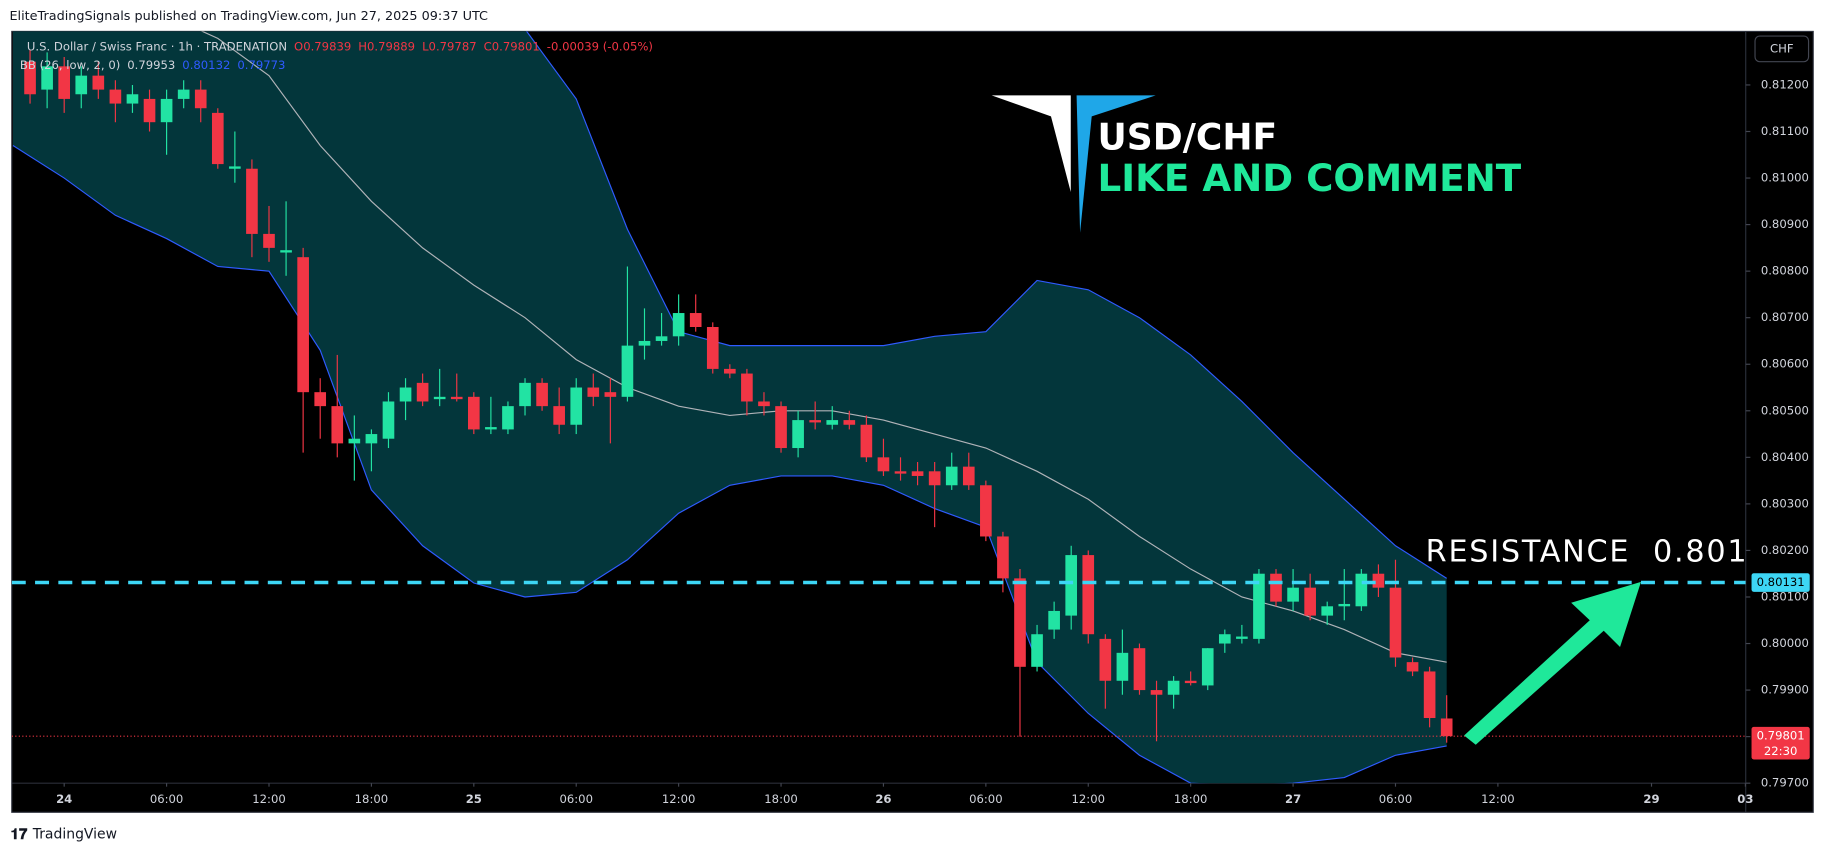 This screenshot has height=853, width=1825. I want to click on y-tick-label: 0.80100, so click(1785, 596).